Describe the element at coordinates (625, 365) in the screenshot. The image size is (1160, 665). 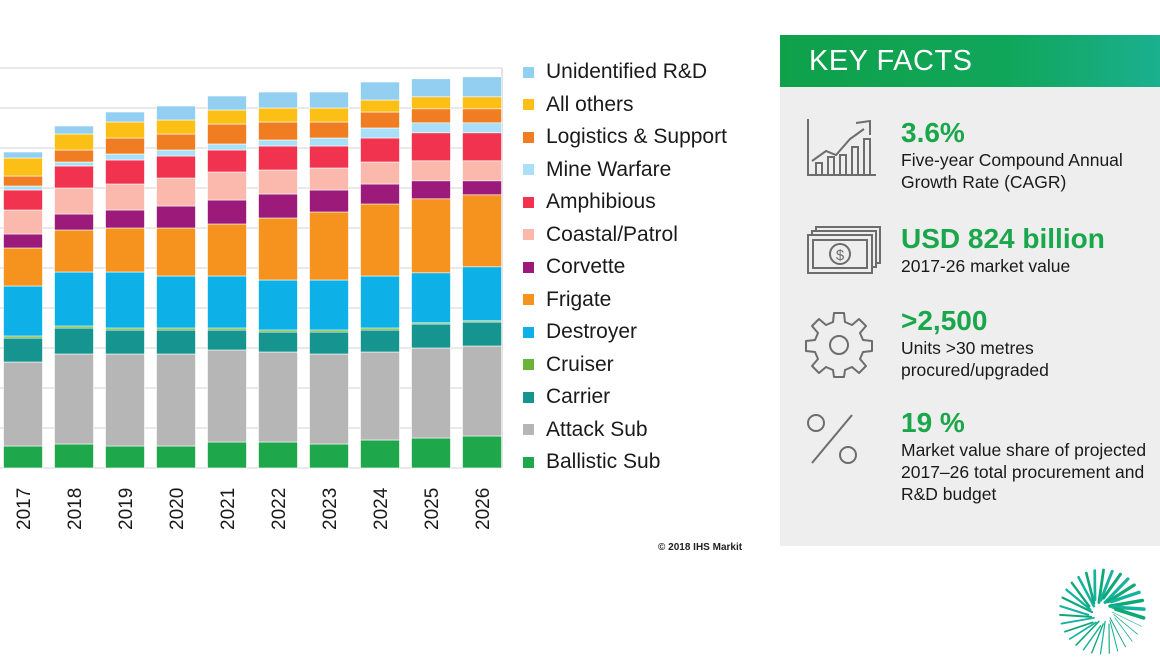
I see `legend-item: Cruiser` at that location.